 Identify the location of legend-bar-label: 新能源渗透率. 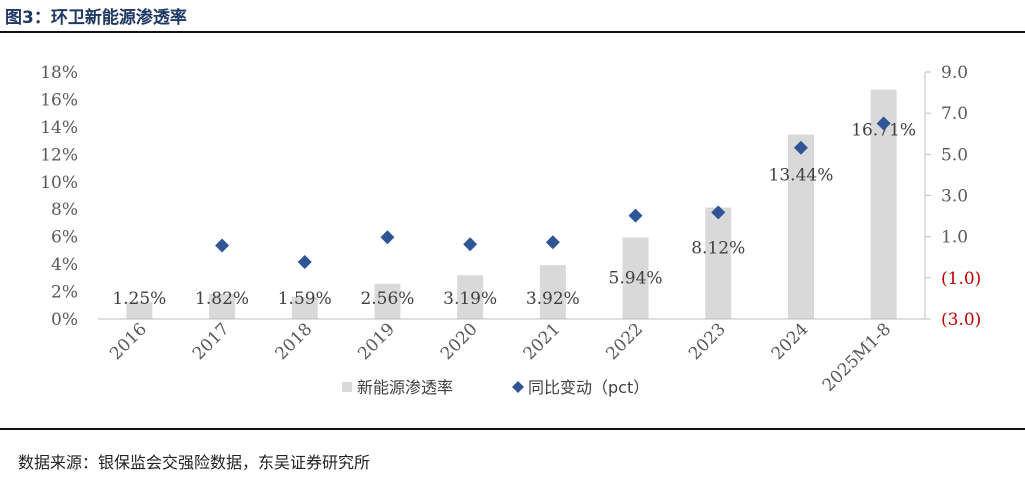
(405, 387).